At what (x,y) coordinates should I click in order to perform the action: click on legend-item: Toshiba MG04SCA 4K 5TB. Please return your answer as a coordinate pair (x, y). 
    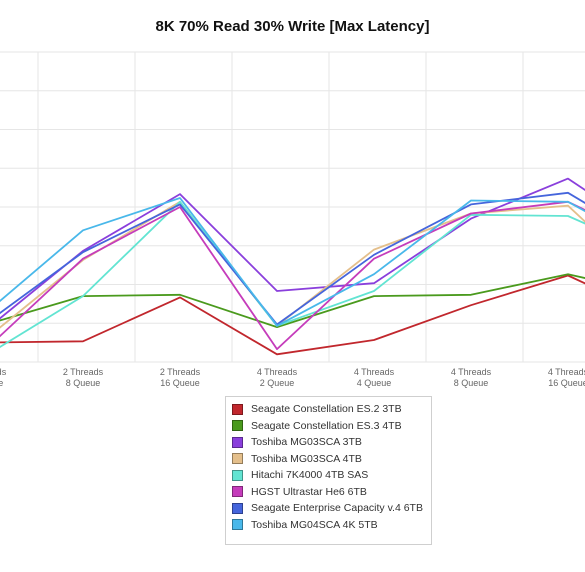
    Looking at the image, I should click on (331, 525).